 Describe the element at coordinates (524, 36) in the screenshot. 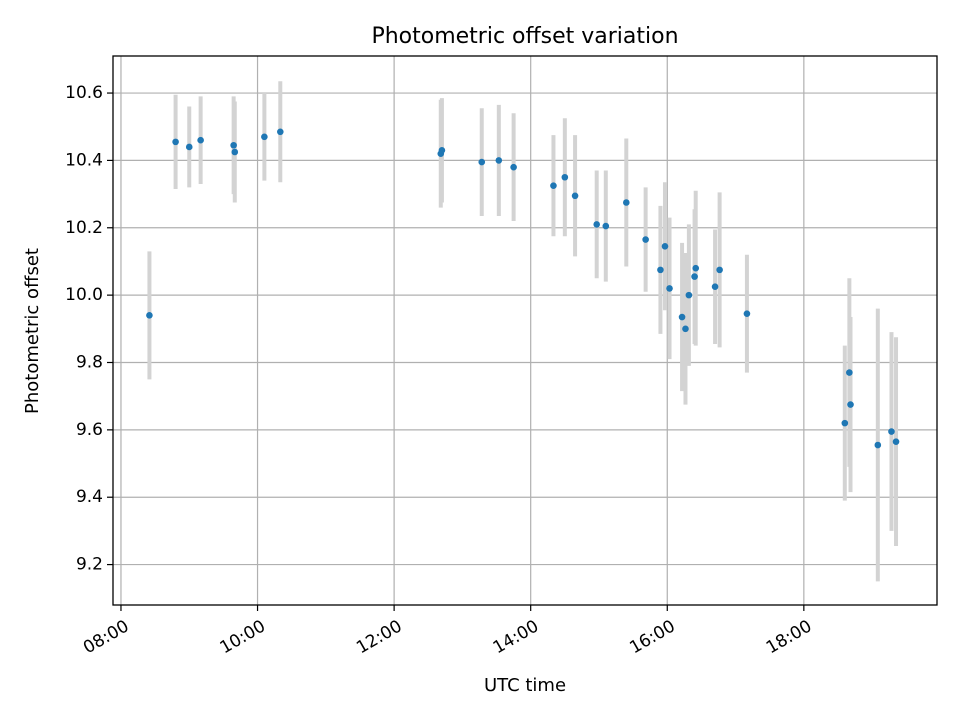

I see `chart-title: Photometric offset variation` at that location.